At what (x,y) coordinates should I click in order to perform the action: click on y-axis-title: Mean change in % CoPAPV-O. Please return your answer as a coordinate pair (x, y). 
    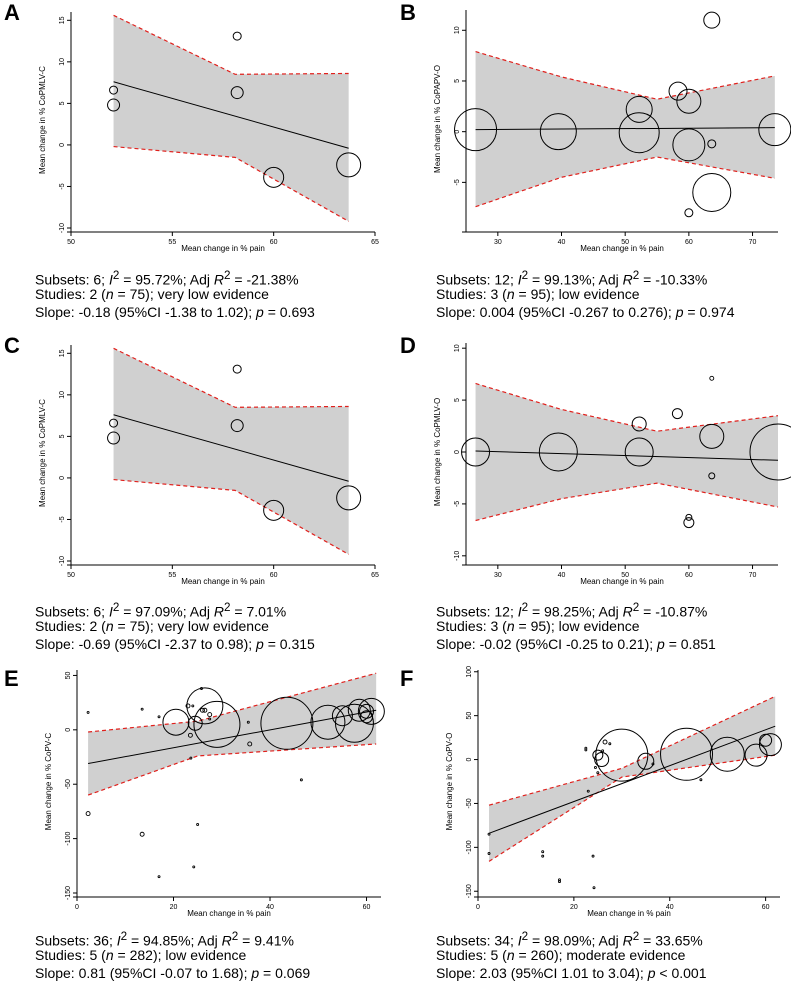
    Looking at the image, I should click on (437, 119).